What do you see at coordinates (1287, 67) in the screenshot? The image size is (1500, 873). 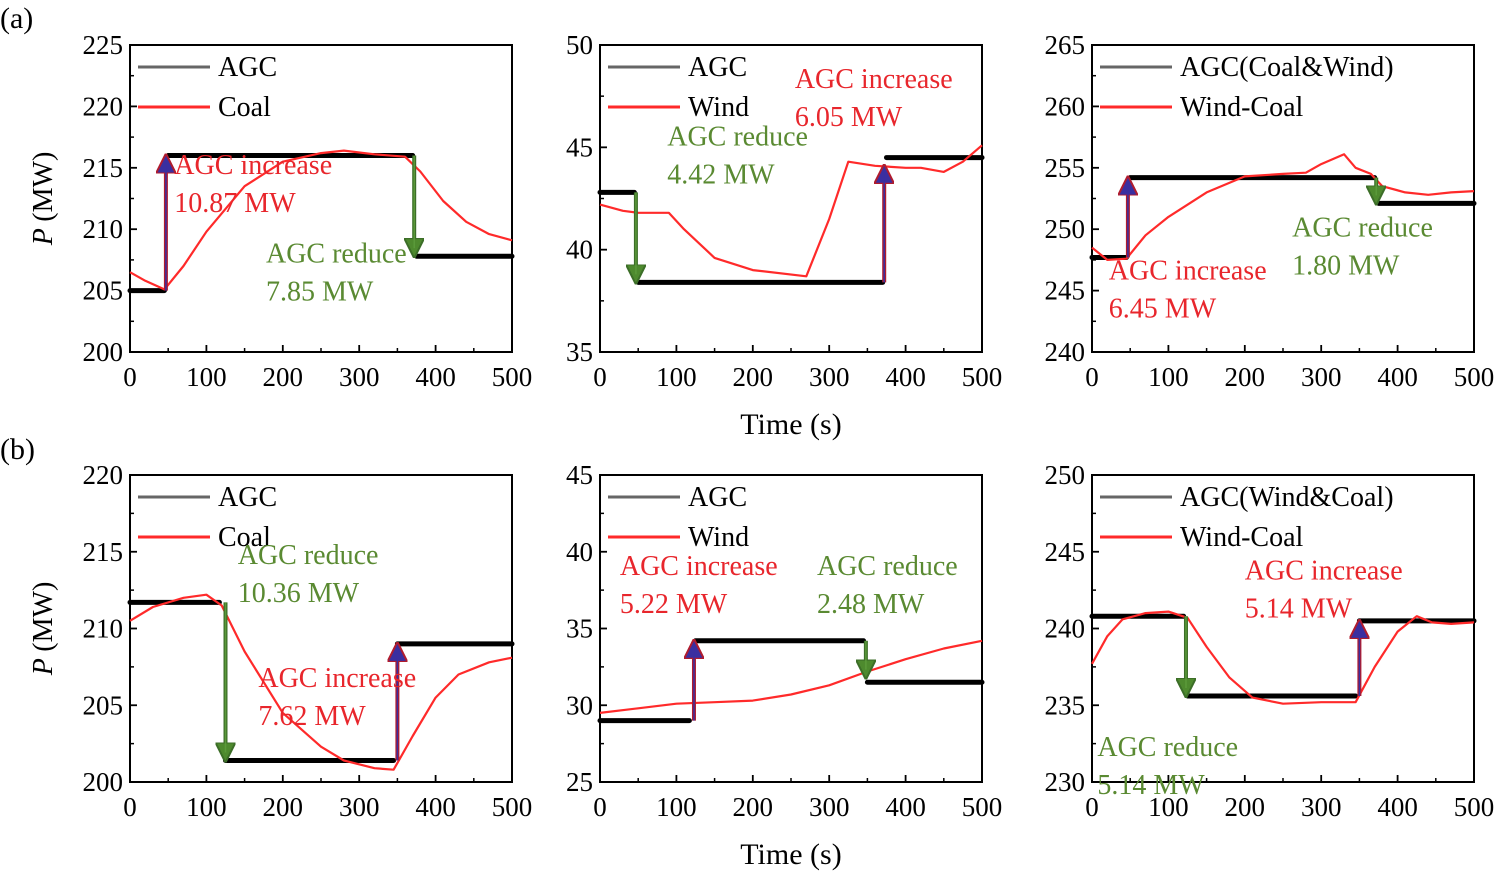 I see `legend-label-agc: AGC(Coal&Wind)` at bounding box center [1287, 67].